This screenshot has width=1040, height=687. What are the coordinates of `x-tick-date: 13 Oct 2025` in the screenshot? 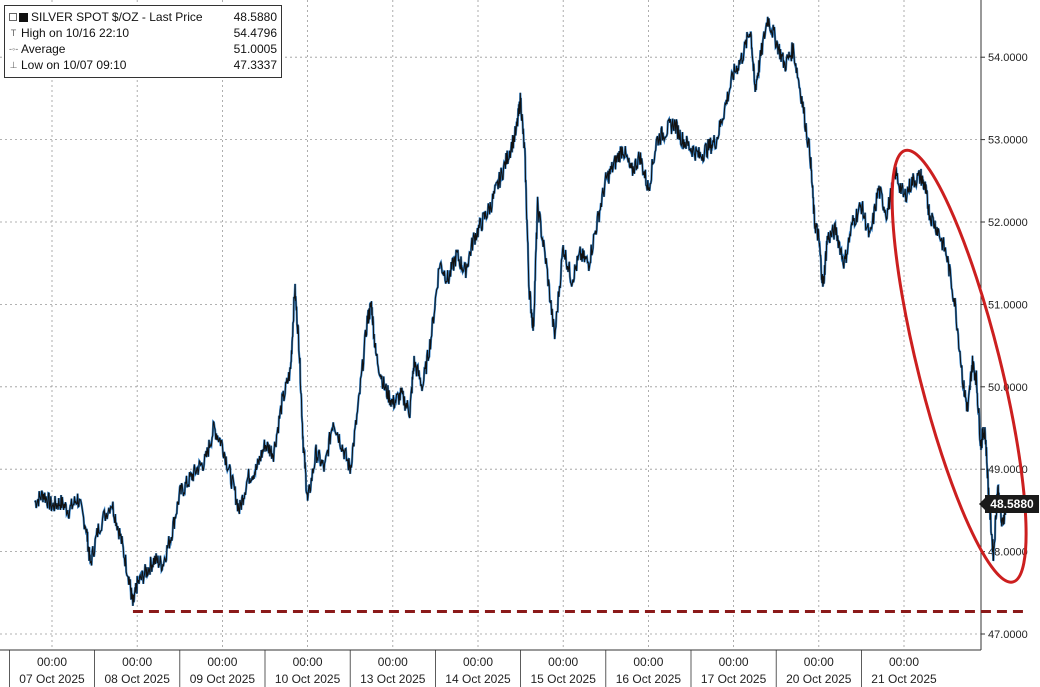 It's located at (393, 679).